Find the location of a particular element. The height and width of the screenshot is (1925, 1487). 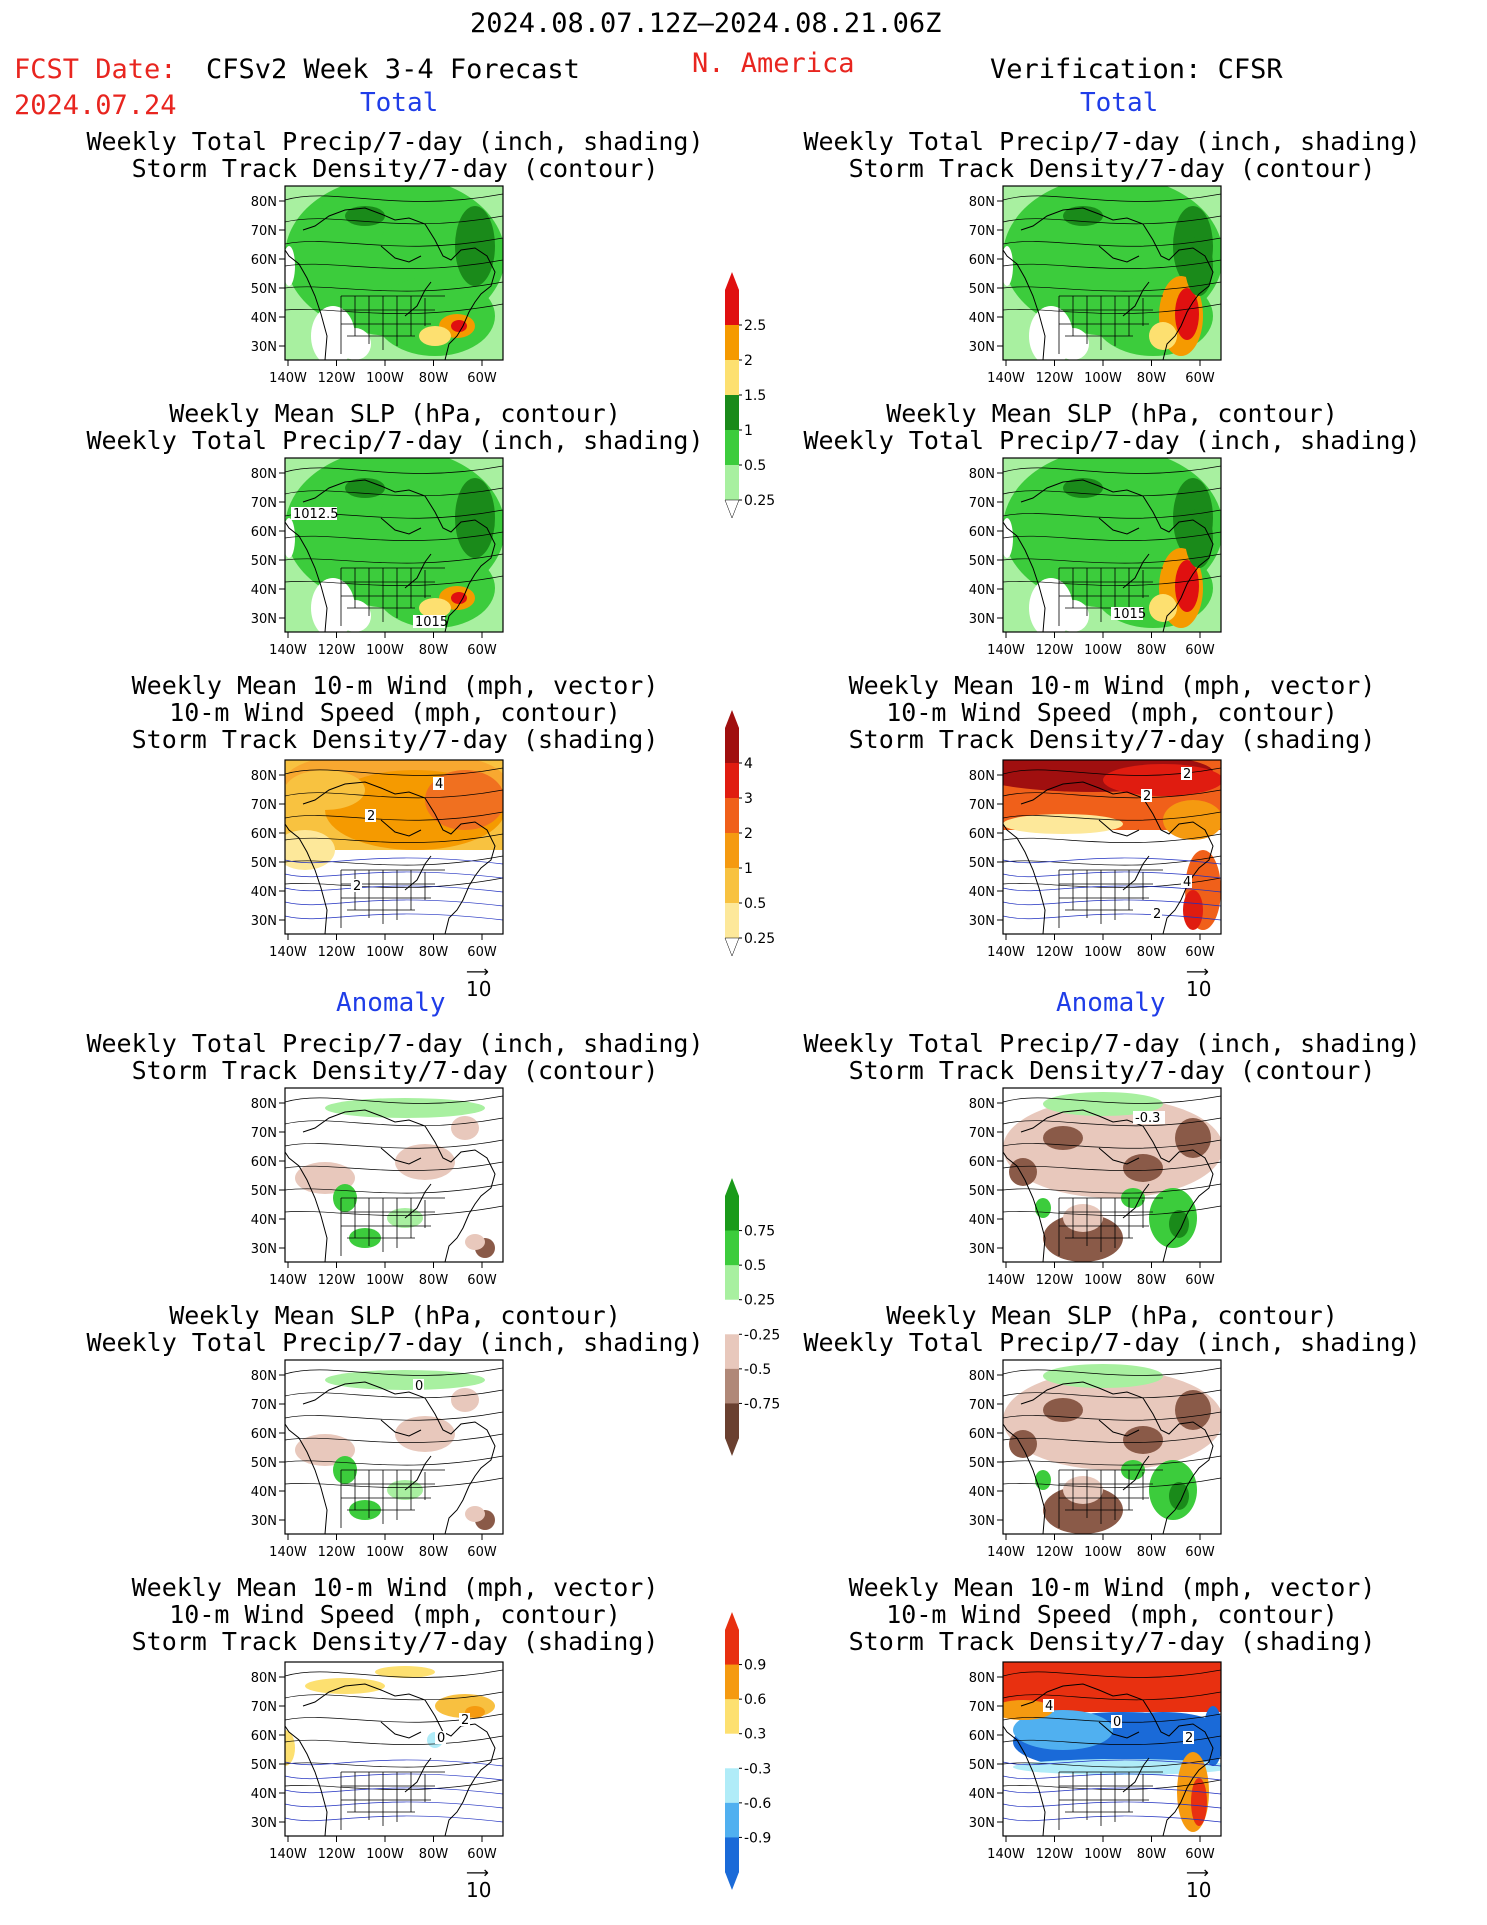

colorbar-label: 0.3 is located at coordinates (755, 1735).